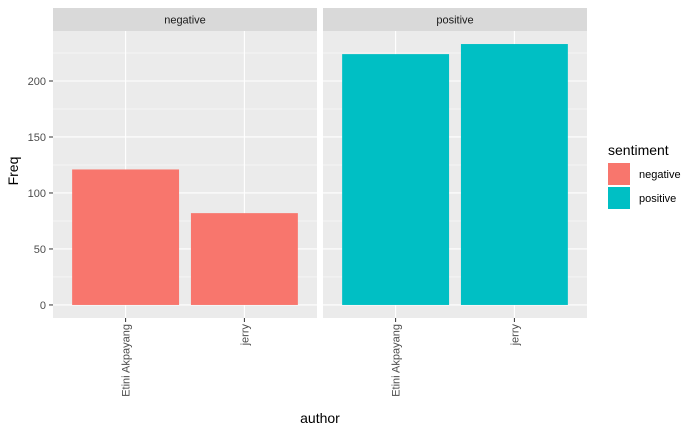 The width and height of the screenshot is (700, 432). I want to click on legend-items: negative positive, so click(644, 186).